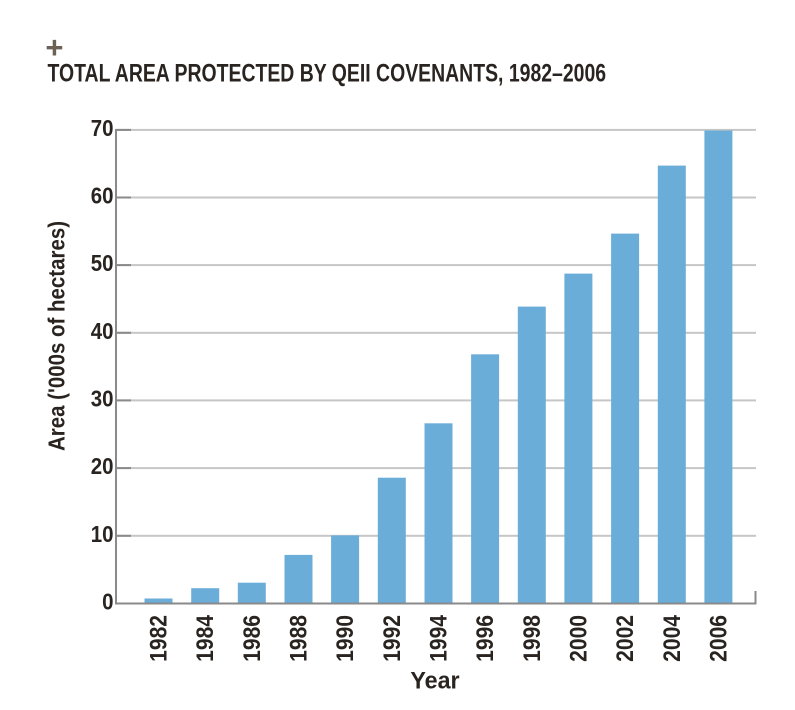 This screenshot has width=795, height=710. Describe the element at coordinates (102, 398) in the screenshot. I see `svg-text: 30` at that location.